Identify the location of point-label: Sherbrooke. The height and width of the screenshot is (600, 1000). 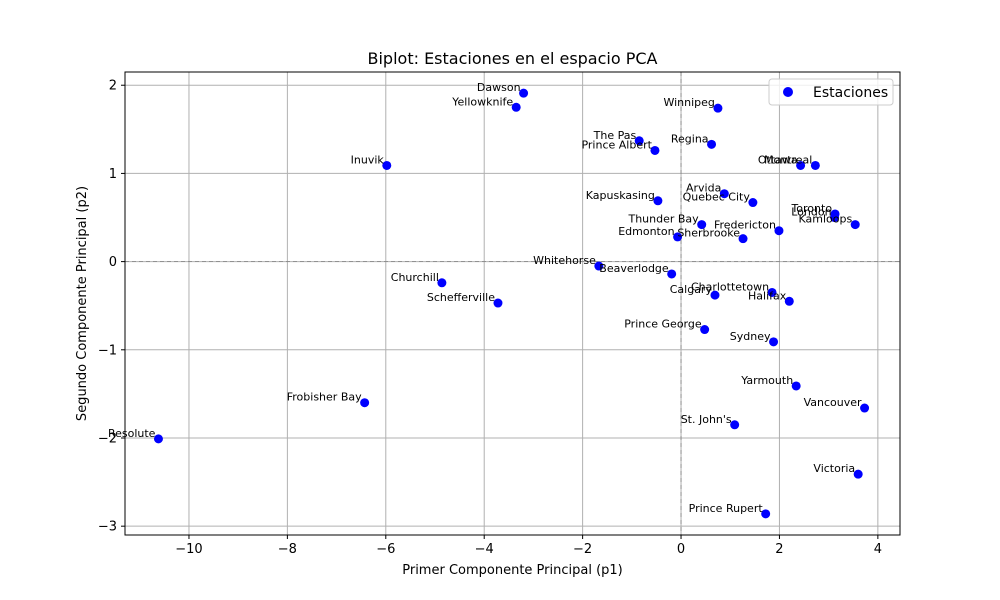
(708, 233).